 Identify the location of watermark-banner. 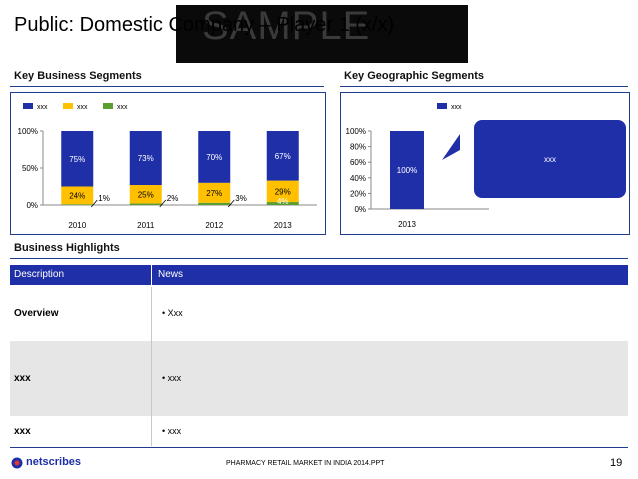
(322, 34).